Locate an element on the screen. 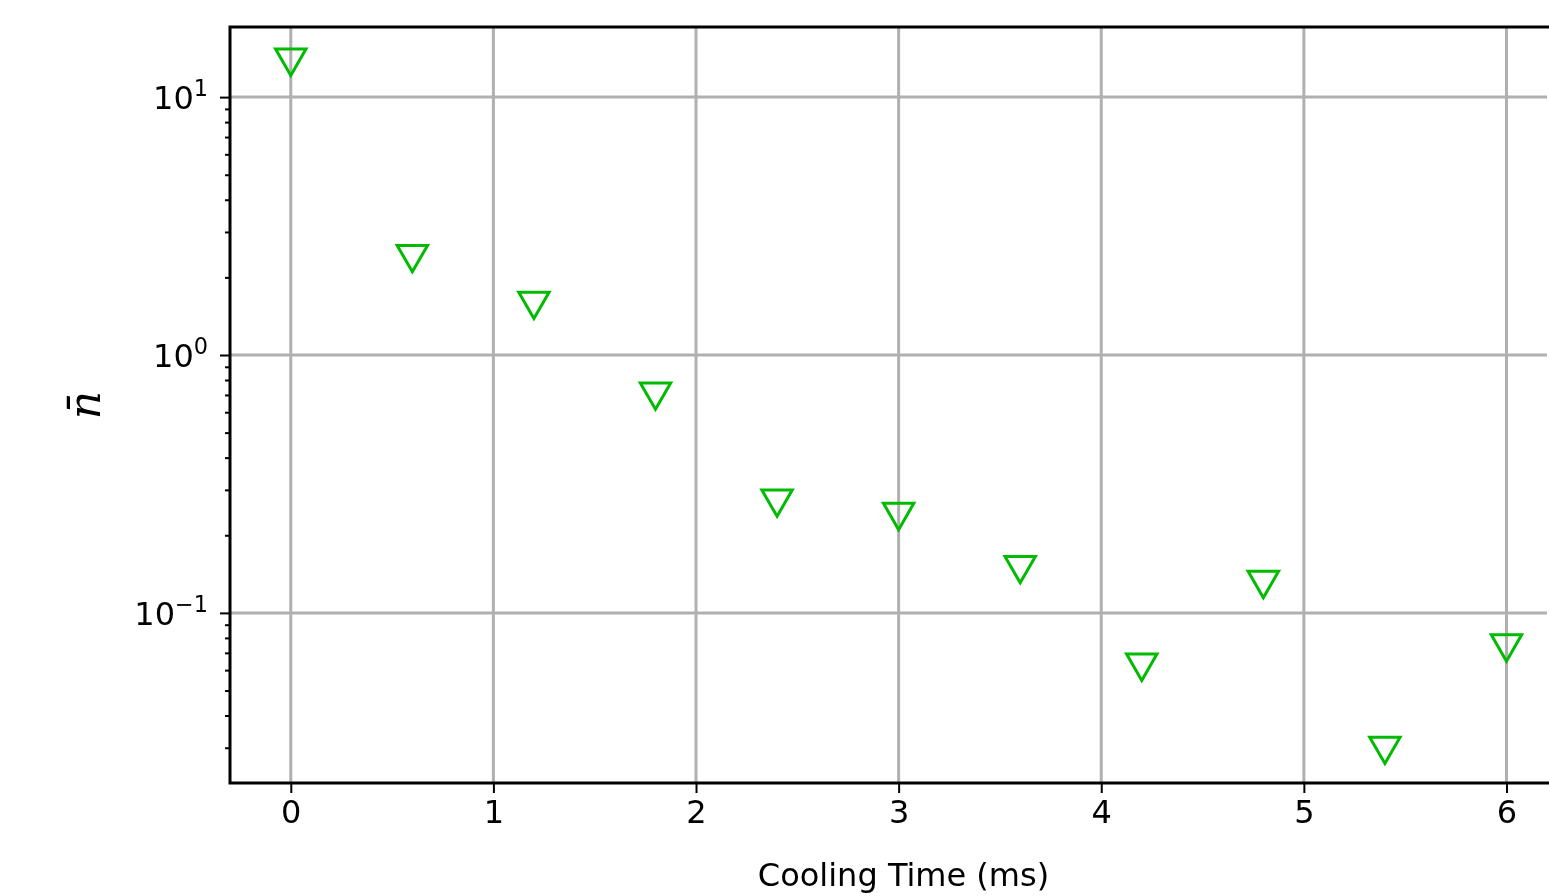 The height and width of the screenshot is (896, 1549). x-tick-label: 4 is located at coordinates (1101, 812).